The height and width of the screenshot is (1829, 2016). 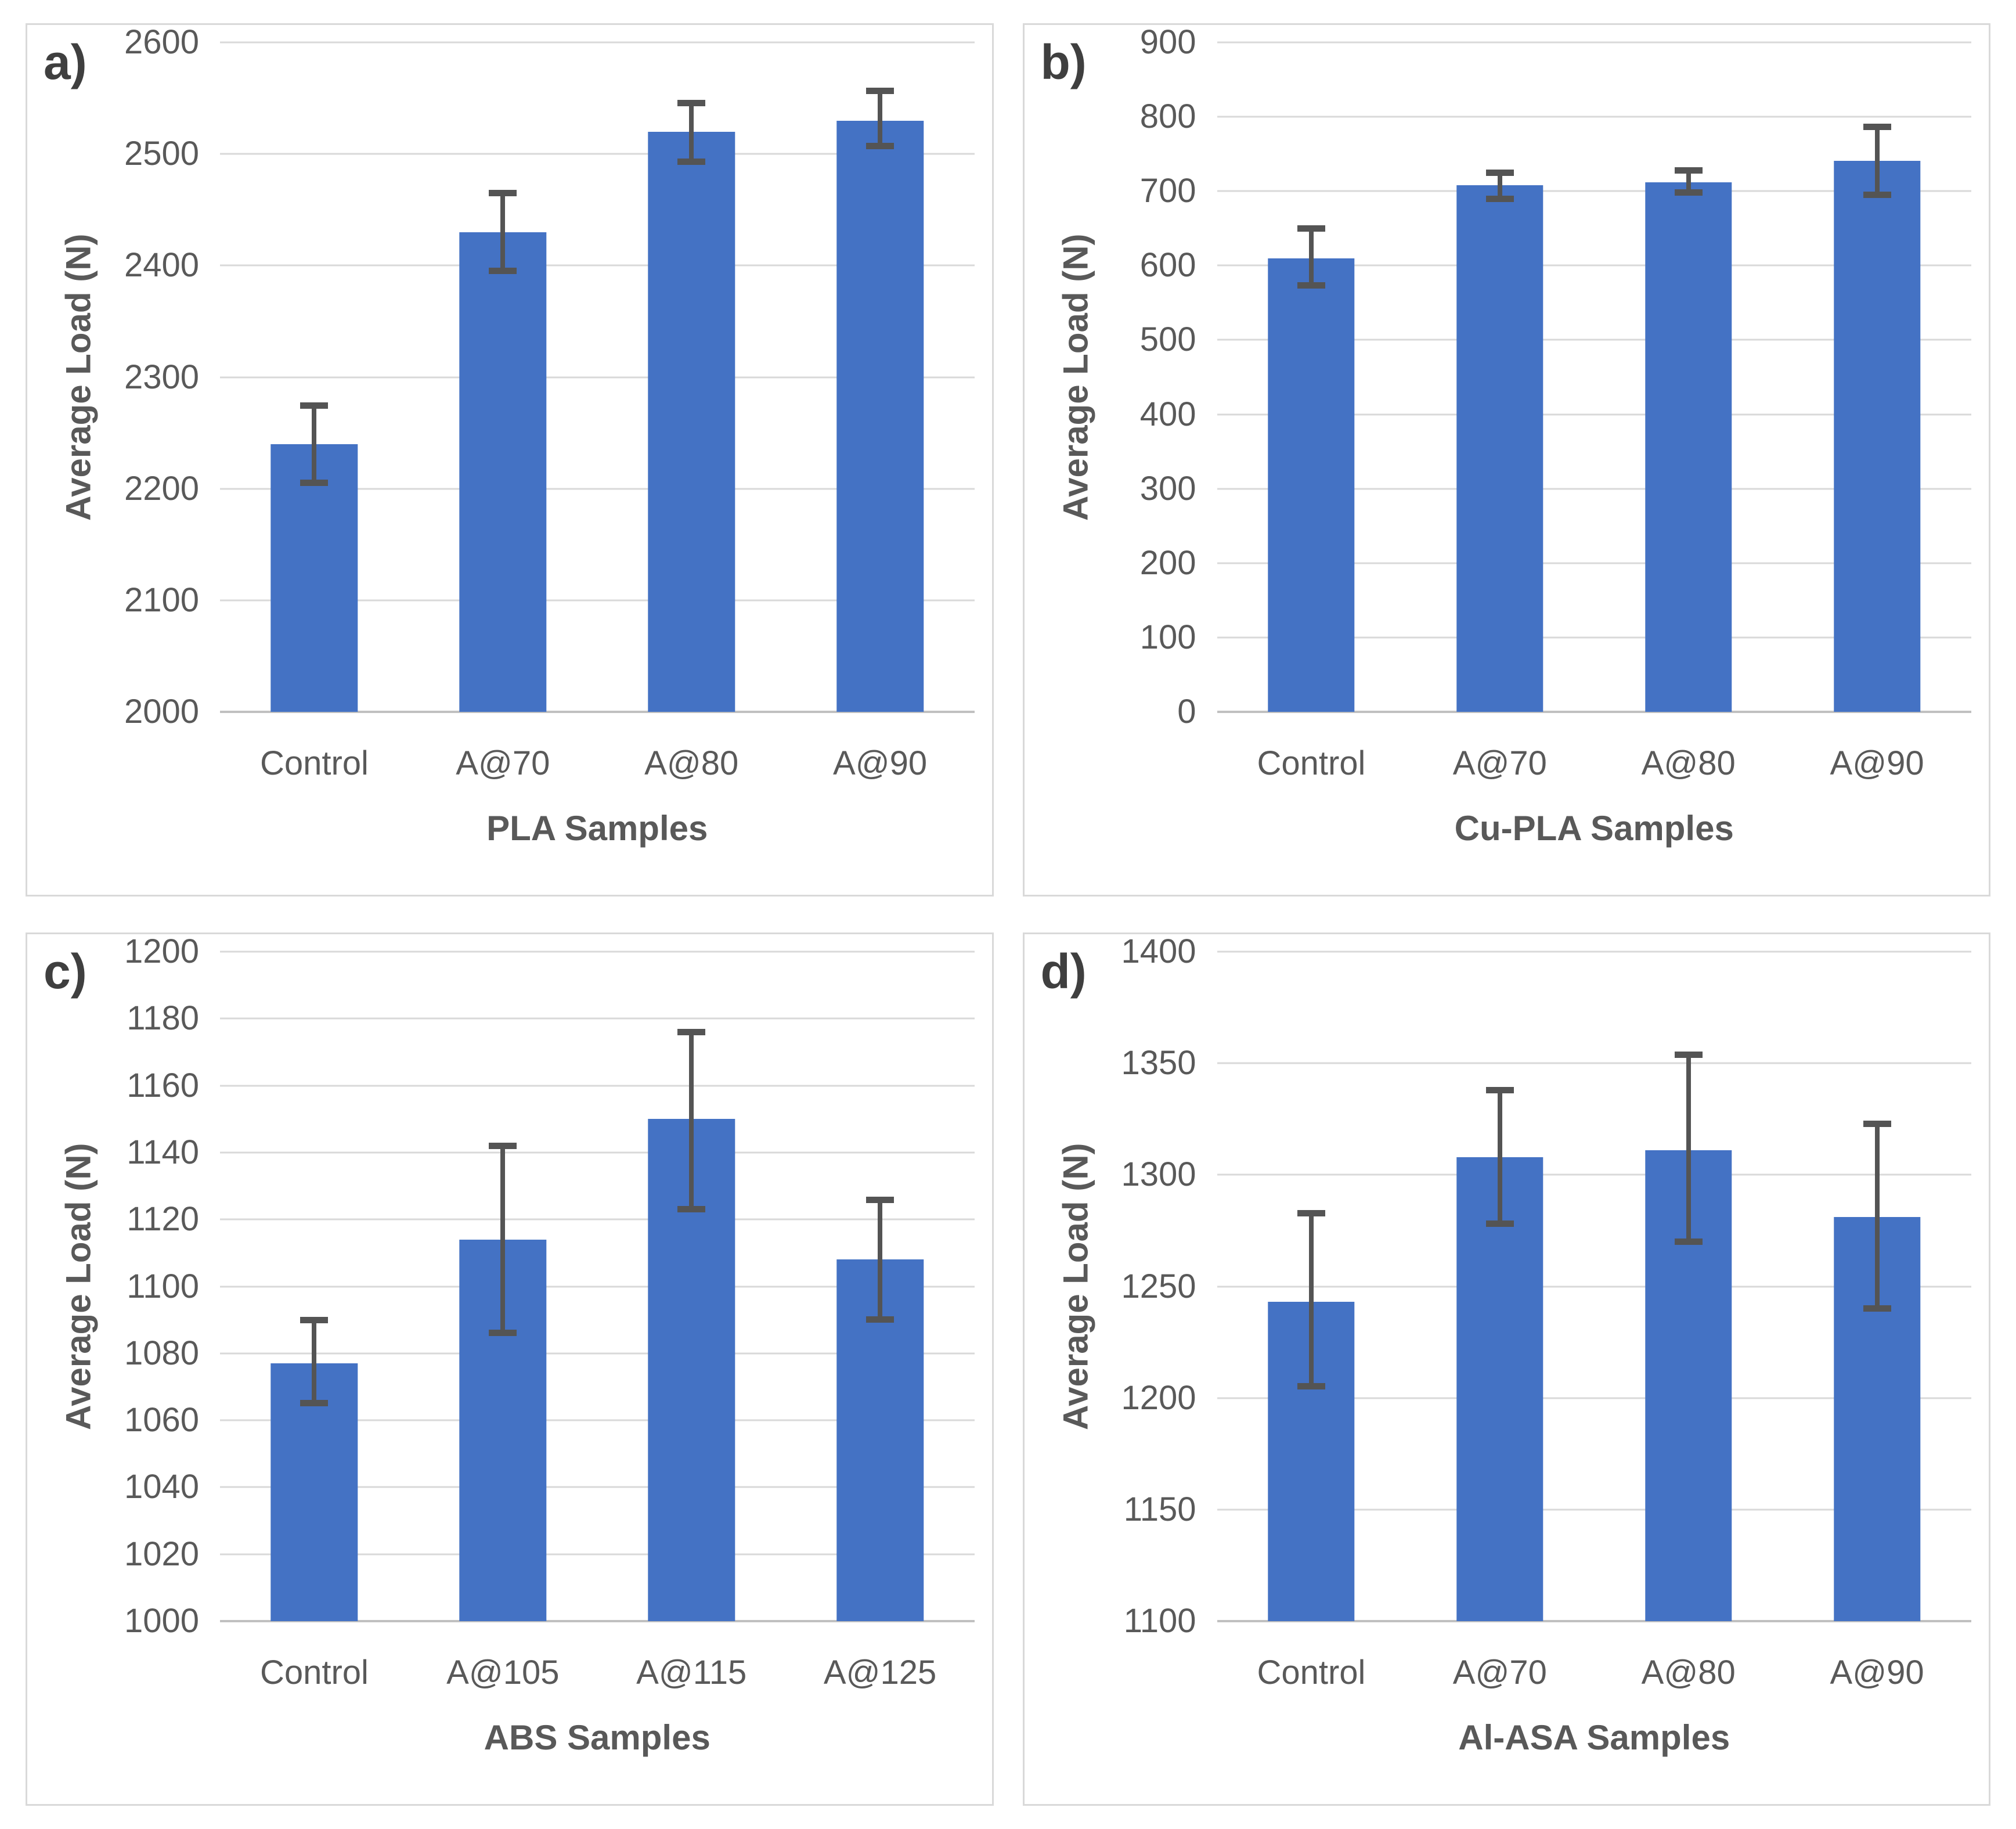 I want to click on y-tick-label: 2100, so click(x=161, y=600).